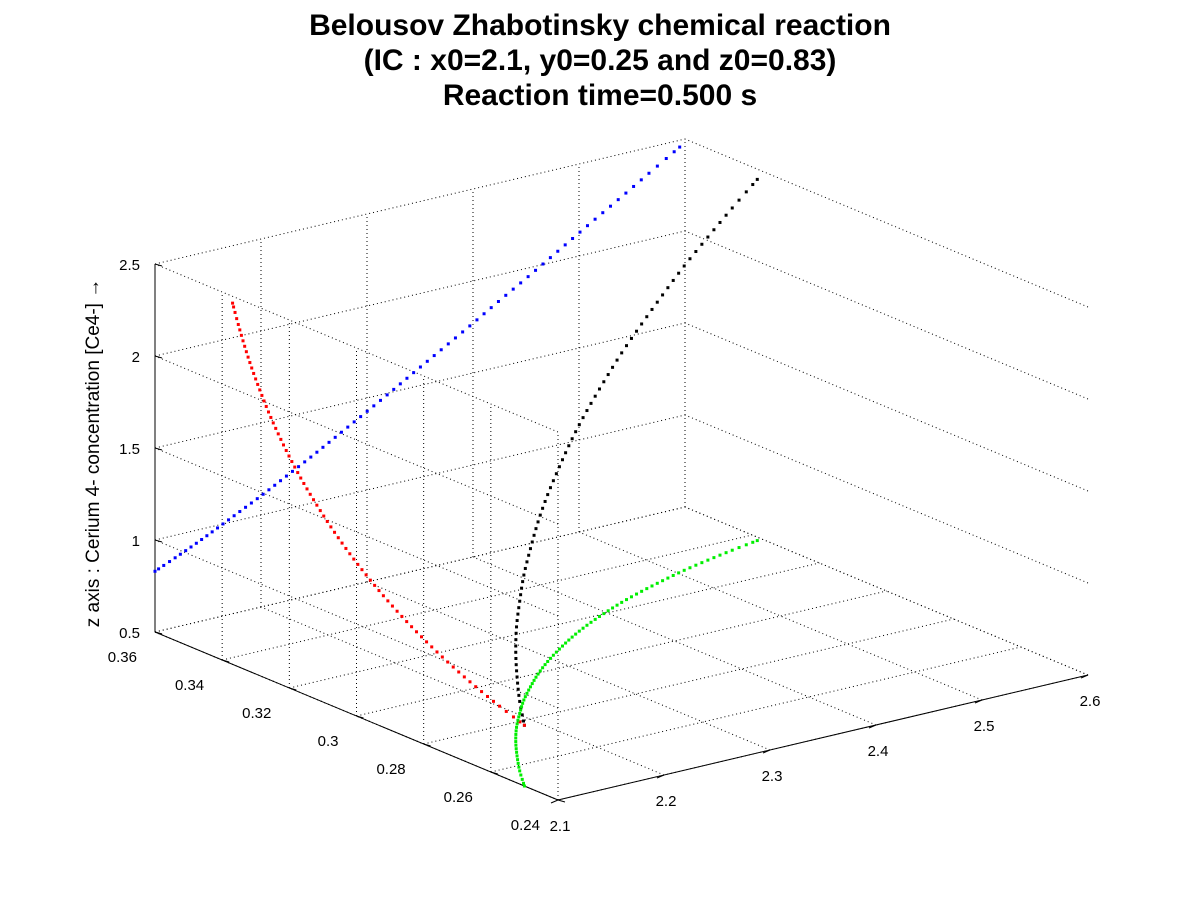  I want to click on x-tick-label: 2.5, so click(984, 726).